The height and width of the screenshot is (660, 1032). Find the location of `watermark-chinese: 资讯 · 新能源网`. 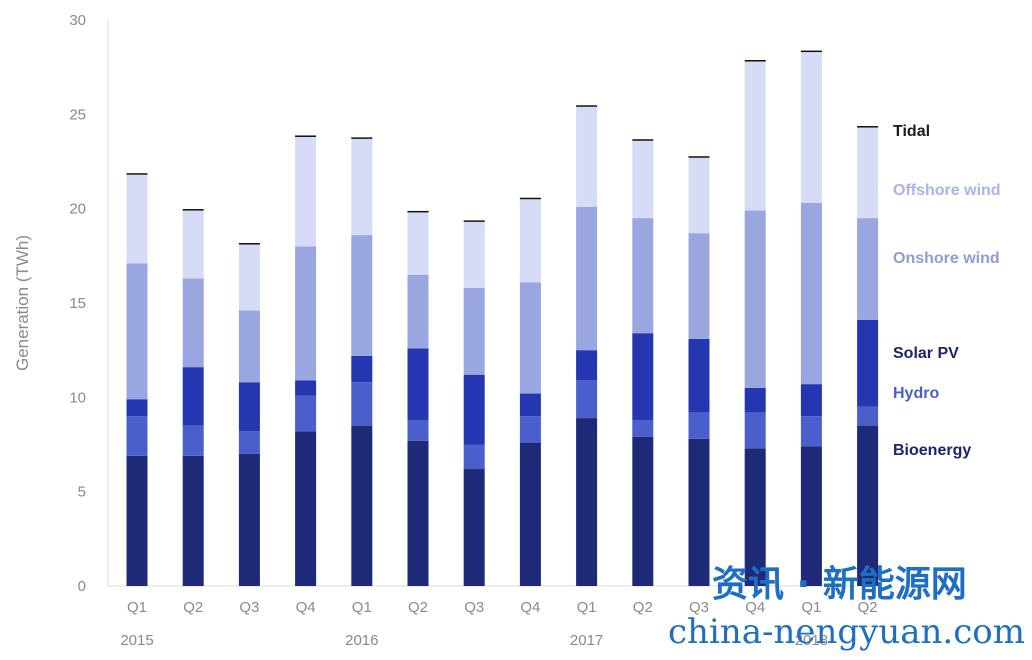

watermark-chinese: 资讯 · 新能源网 is located at coordinates (839, 584).